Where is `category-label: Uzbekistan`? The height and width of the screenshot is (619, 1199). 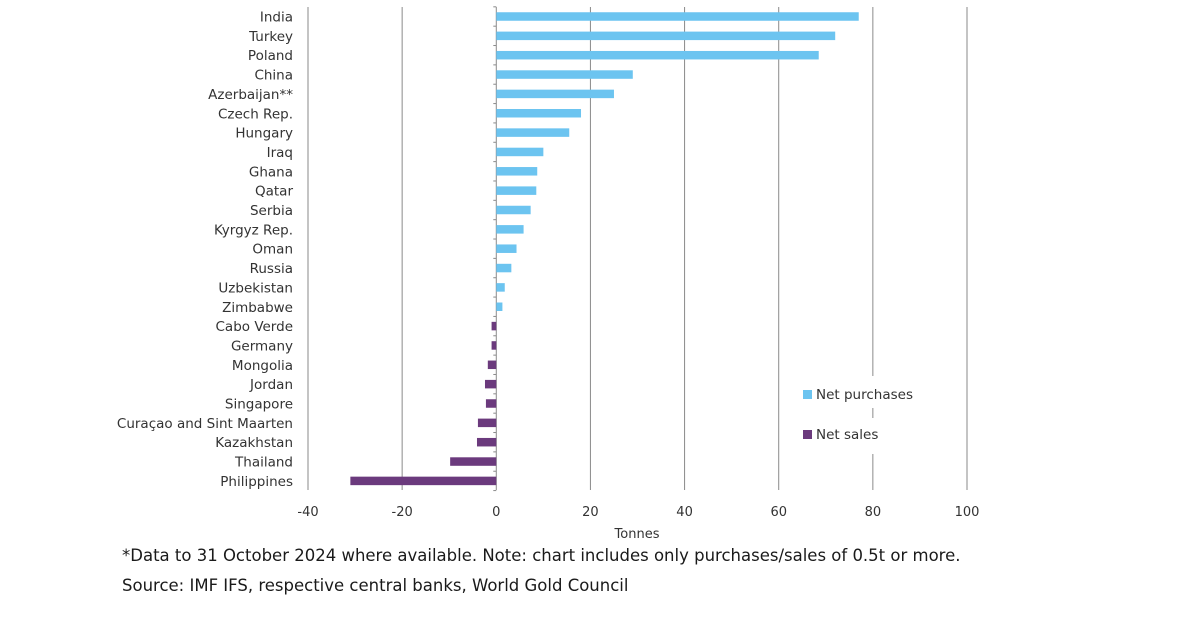 category-label: Uzbekistan is located at coordinates (255, 288).